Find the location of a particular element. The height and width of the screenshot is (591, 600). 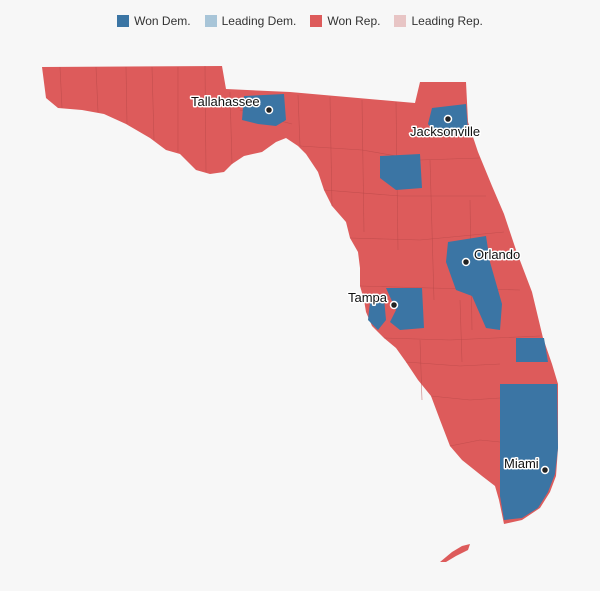

legend-item-leading-dem: Leading Dem. is located at coordinates (250, 21).